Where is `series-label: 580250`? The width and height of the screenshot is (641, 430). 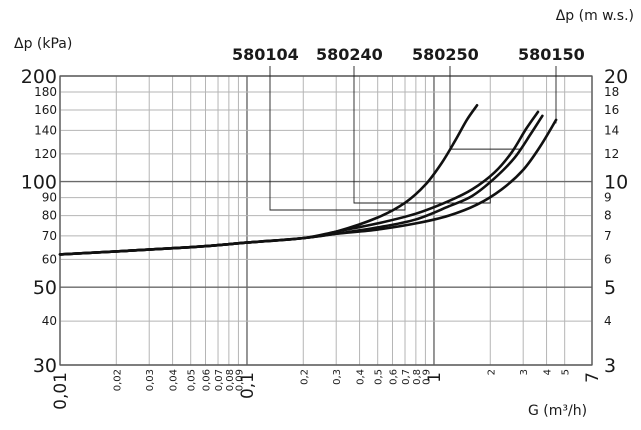
series-label: 580250 is located at coordinates (445, 54).